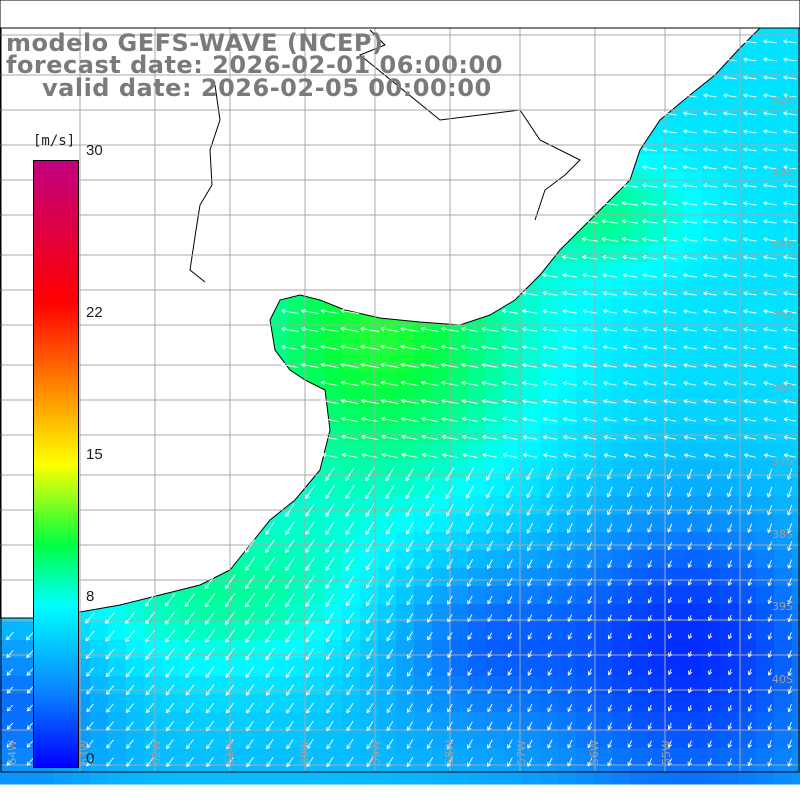 This screenshot has width=800, height=800. What do you see at coordinates (56, 464) in the screenshot?
I see `colorbar` at bounding box center [56, 464].